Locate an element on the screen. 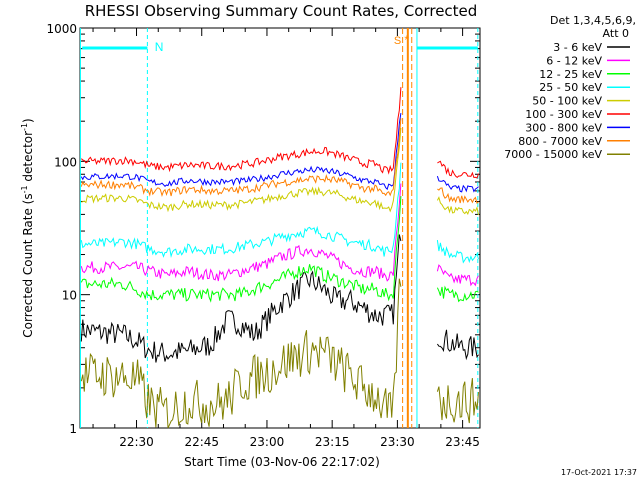 This screenshot has height=480, width=640. x-tick-label: 22:30 is located at coordinates (136, 442).